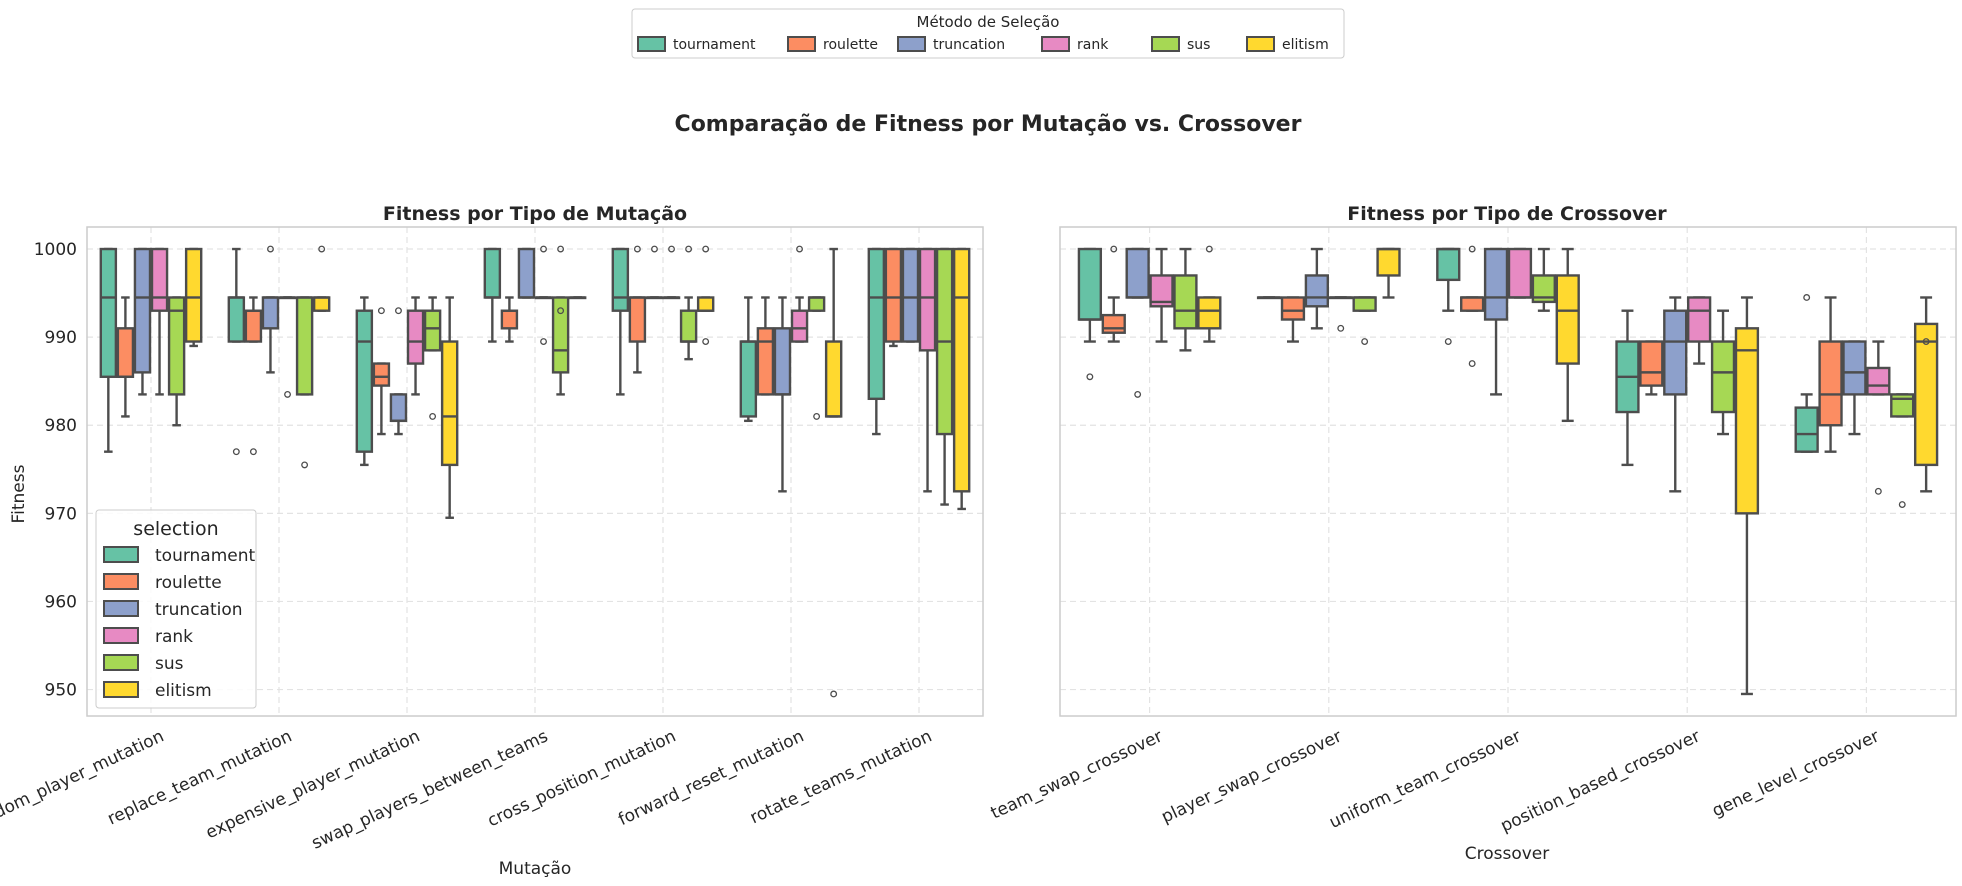 Image resolution: width=1962 pixels, height=886 pixels. Describe the element at coordinates (121, 608) in the screenshot. I see `inner-legend-swatch-truncation` at that location.